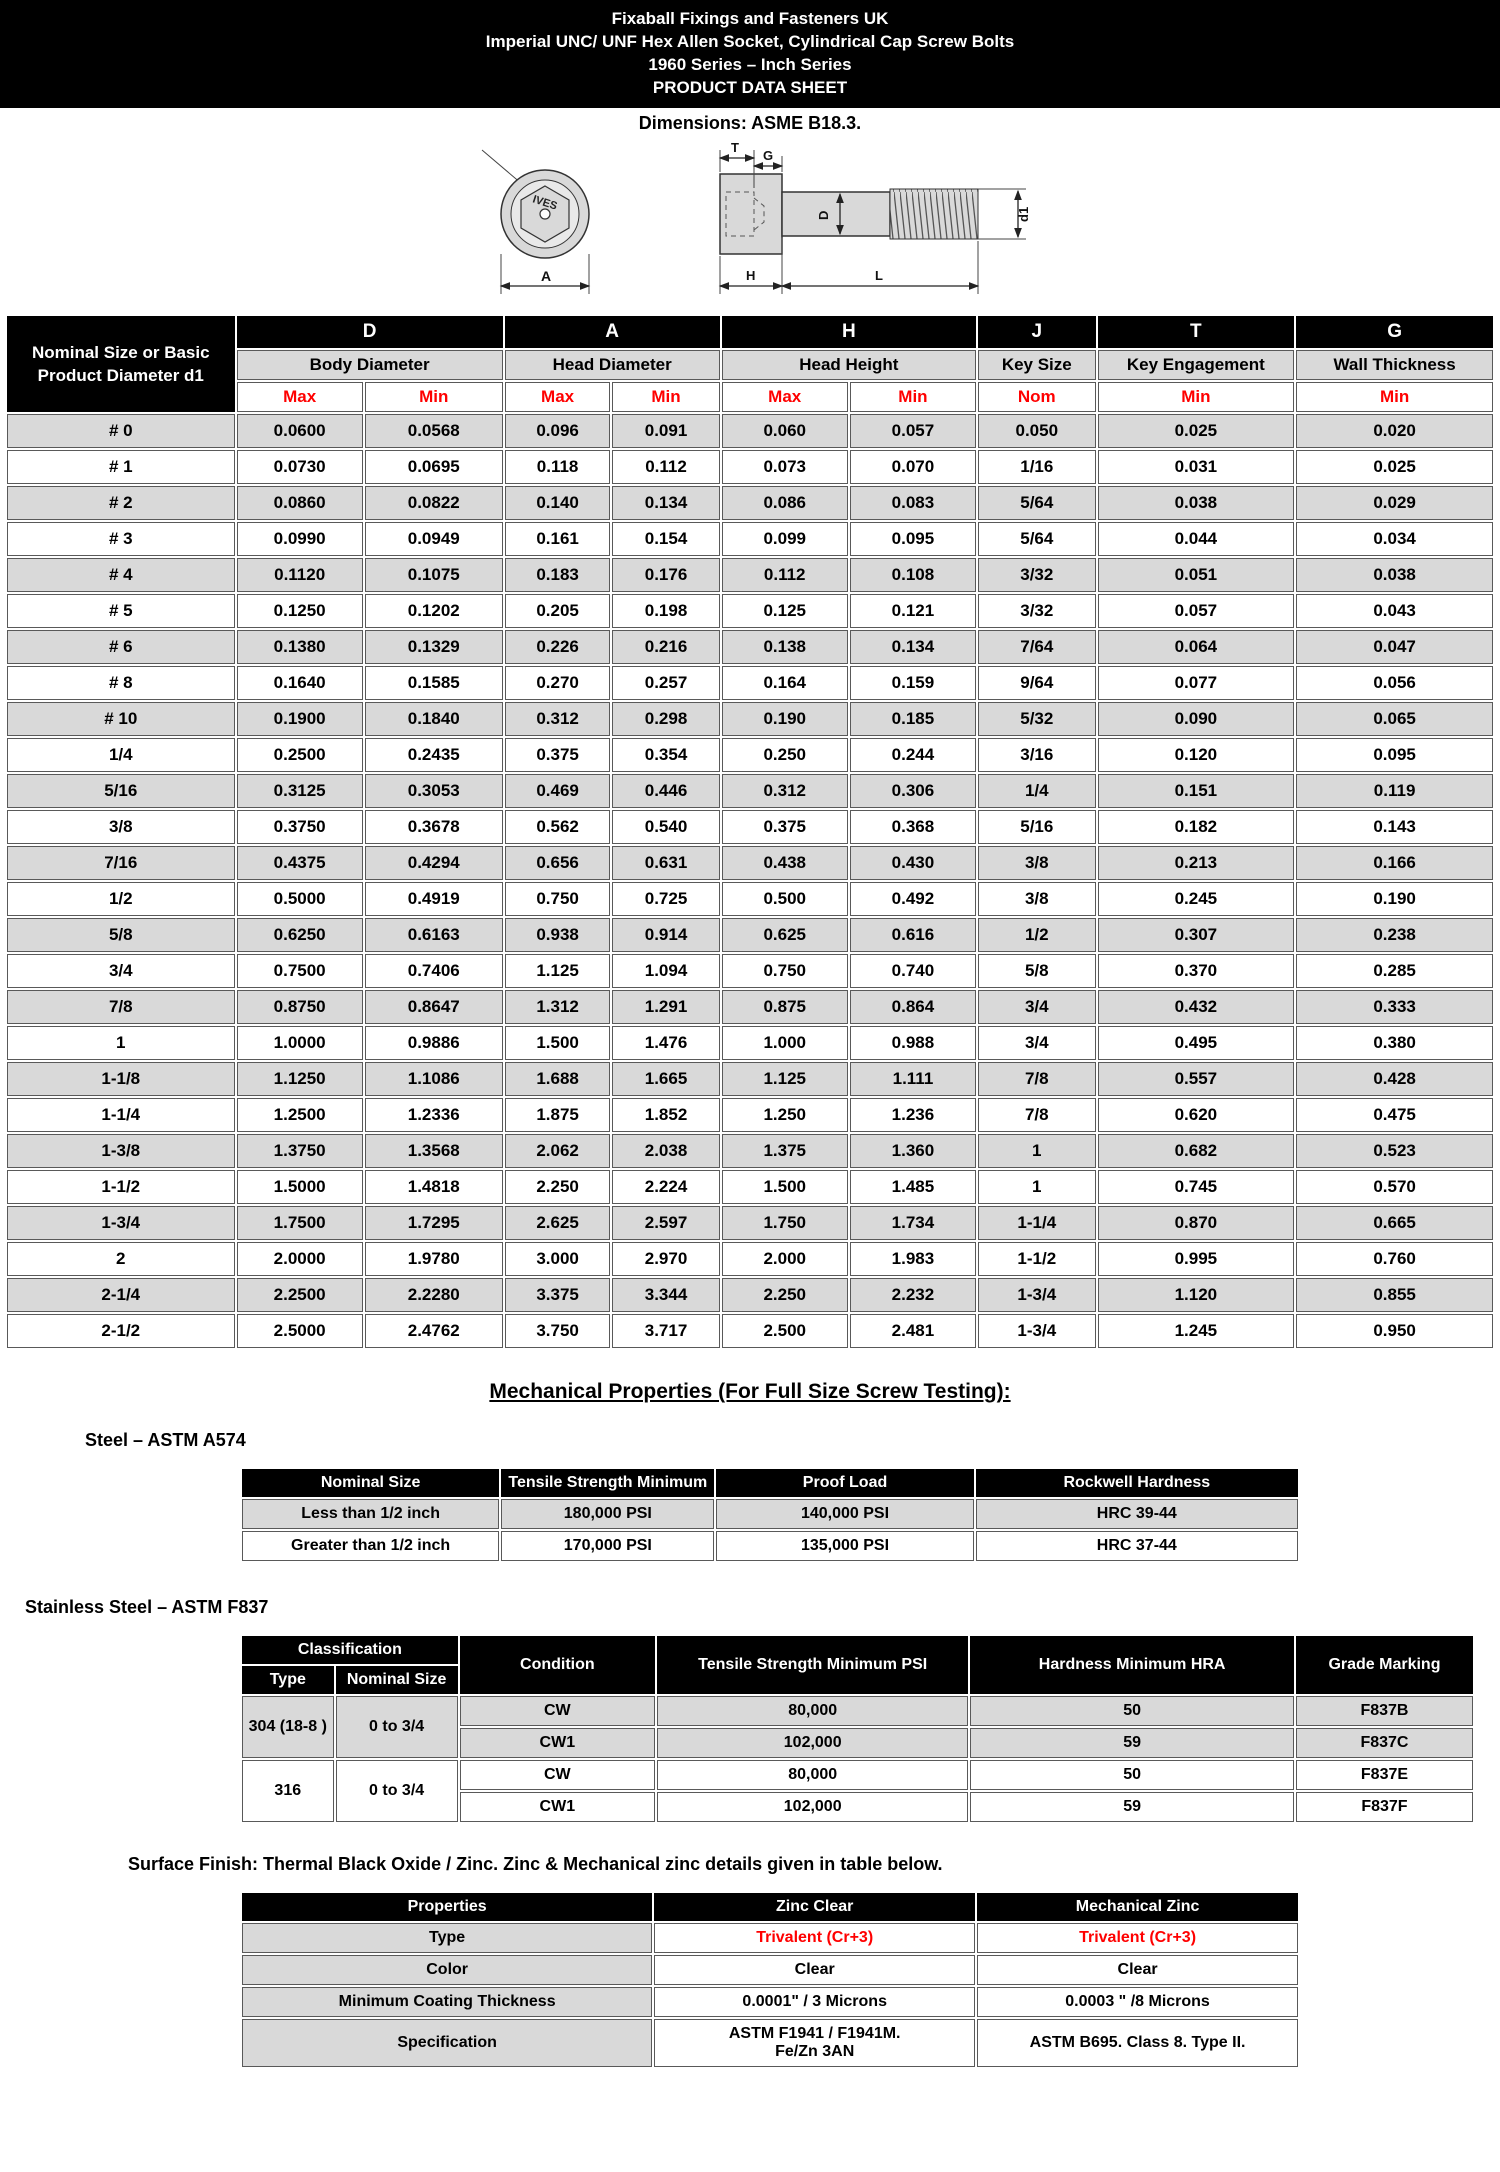  Describe the element at coordinates (1394, 1151) in the screenshot. I see `dim-value-cell: 0.523` at that location.